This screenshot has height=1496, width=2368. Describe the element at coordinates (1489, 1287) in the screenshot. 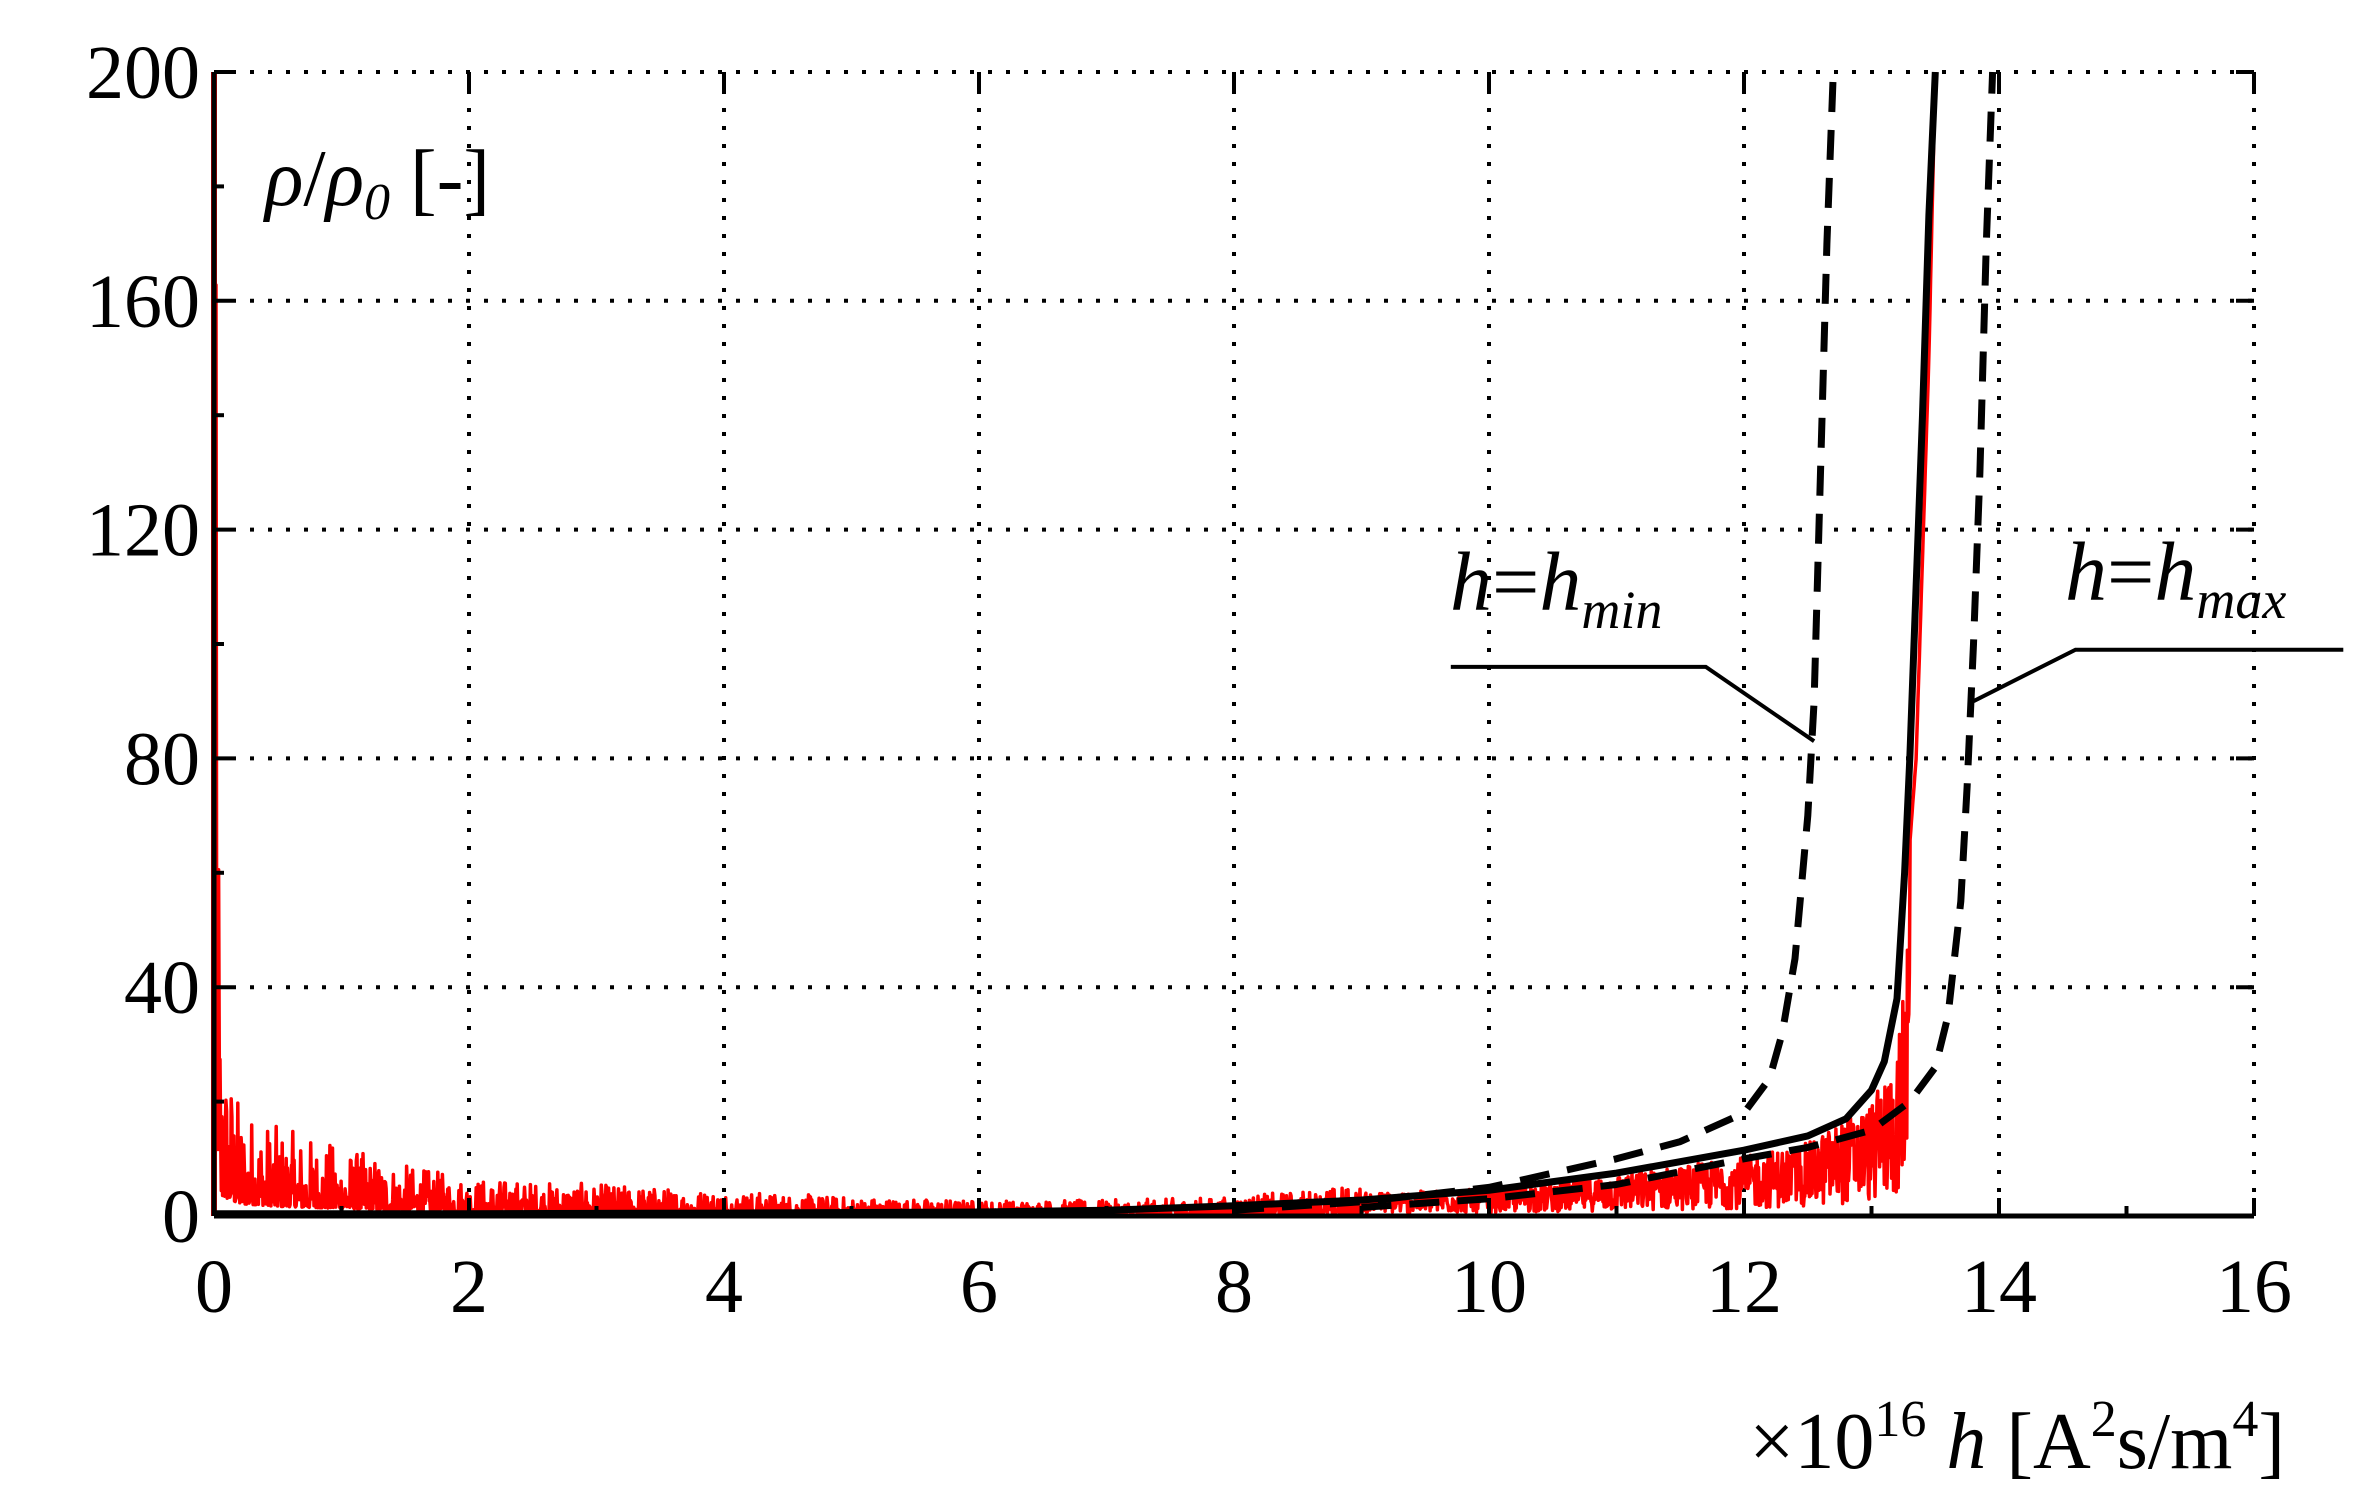

I see `x-tick-label: 10` at that location.